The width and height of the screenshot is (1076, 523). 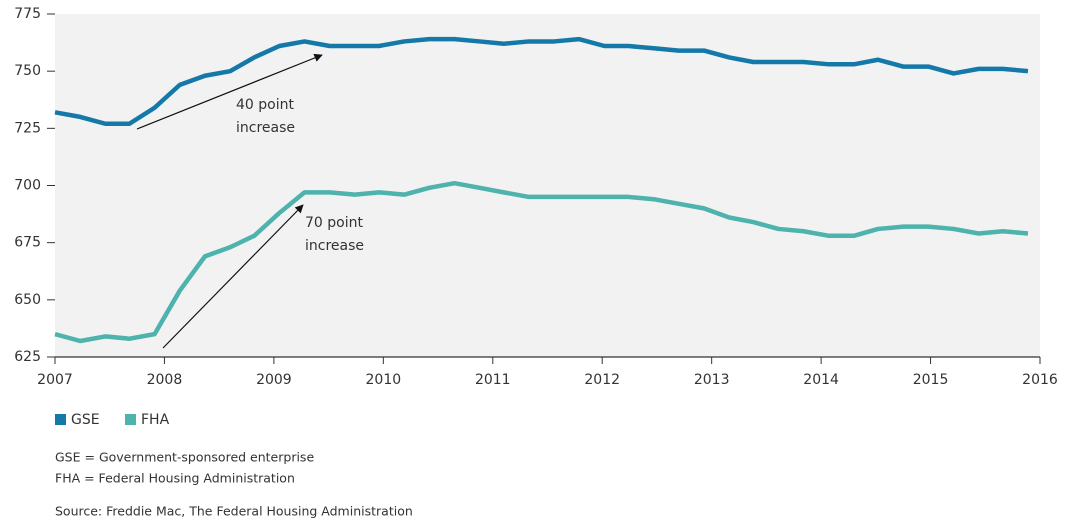 I want to click on x-tick-label: 2009, so click(x=274, y=380).